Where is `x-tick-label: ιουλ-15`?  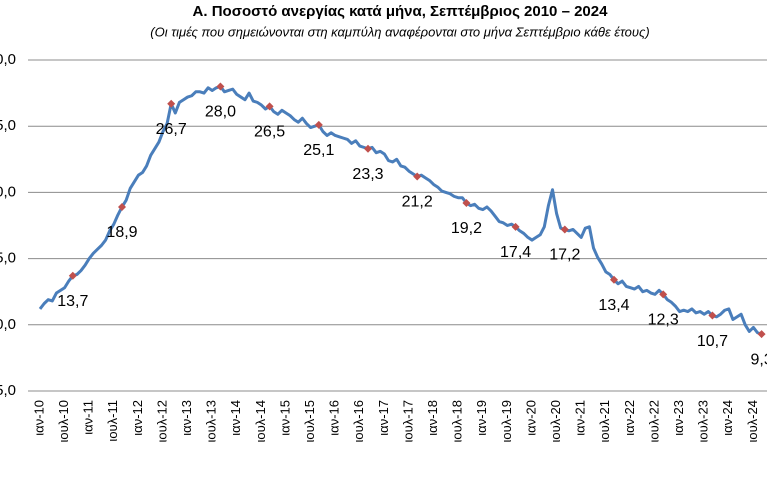 x-tick-label: ιουλ-15 is located at coordinates (309, 421).